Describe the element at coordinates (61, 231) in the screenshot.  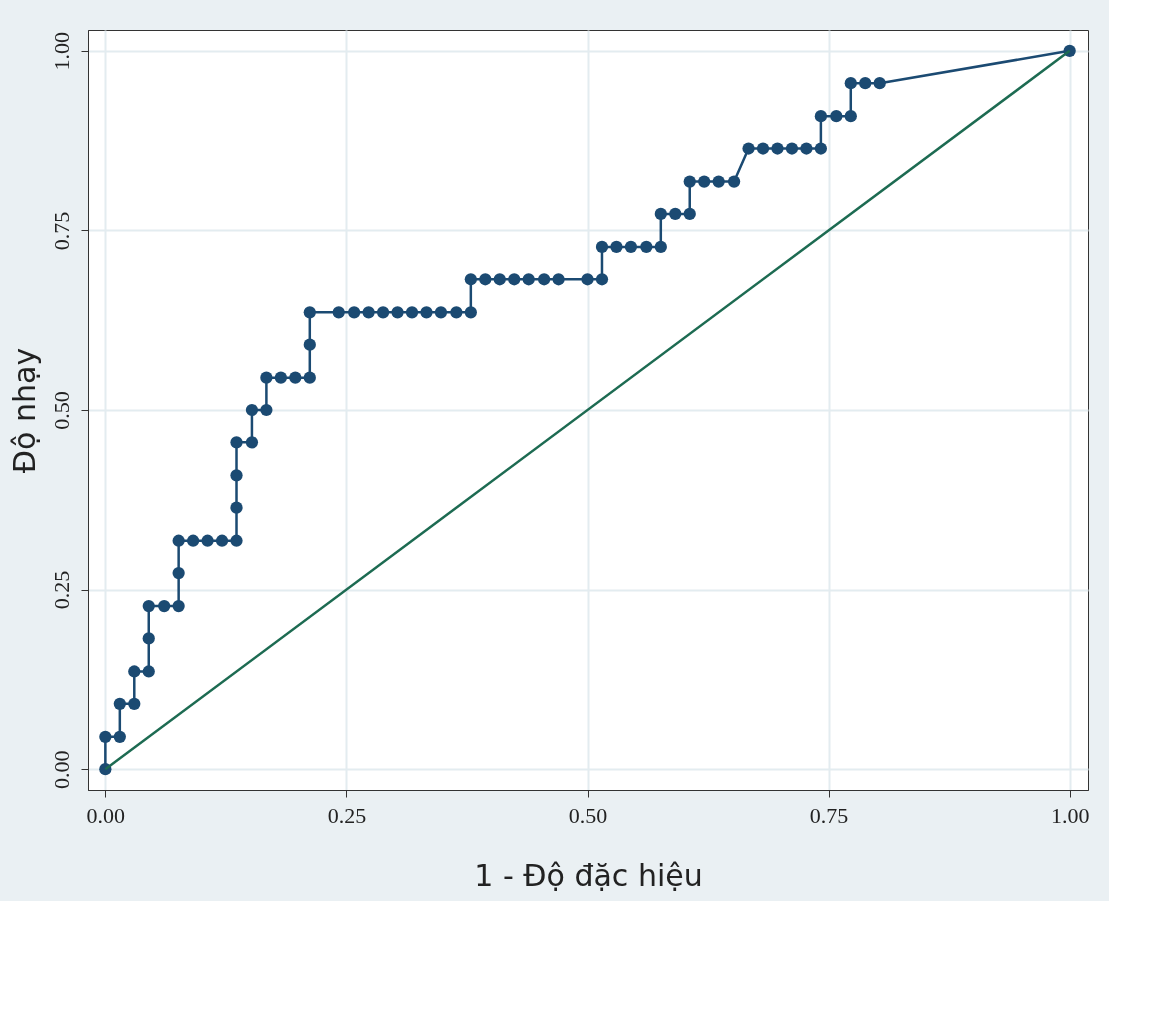
I see `y-tick-label: 0.75` at that location.